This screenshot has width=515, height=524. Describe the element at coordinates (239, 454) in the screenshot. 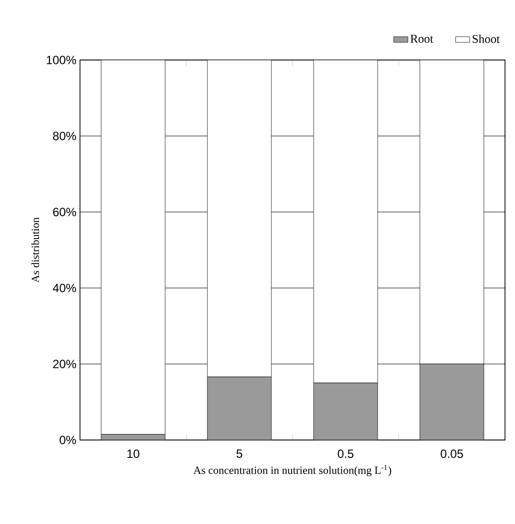

I see `x-tick-label: 5` at that location.